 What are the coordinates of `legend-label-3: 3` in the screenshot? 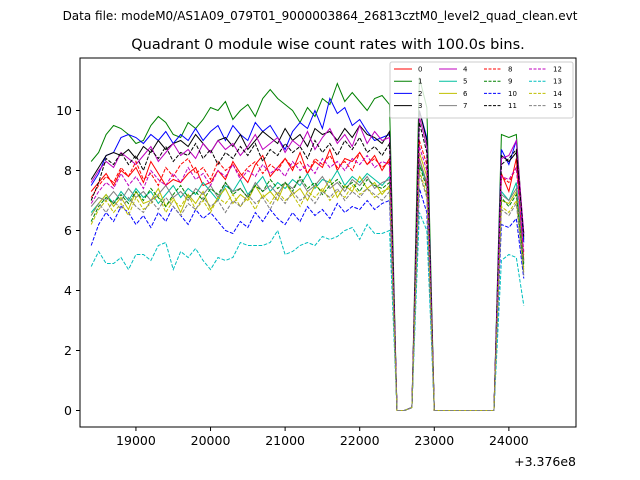 It's located at (420, 106).